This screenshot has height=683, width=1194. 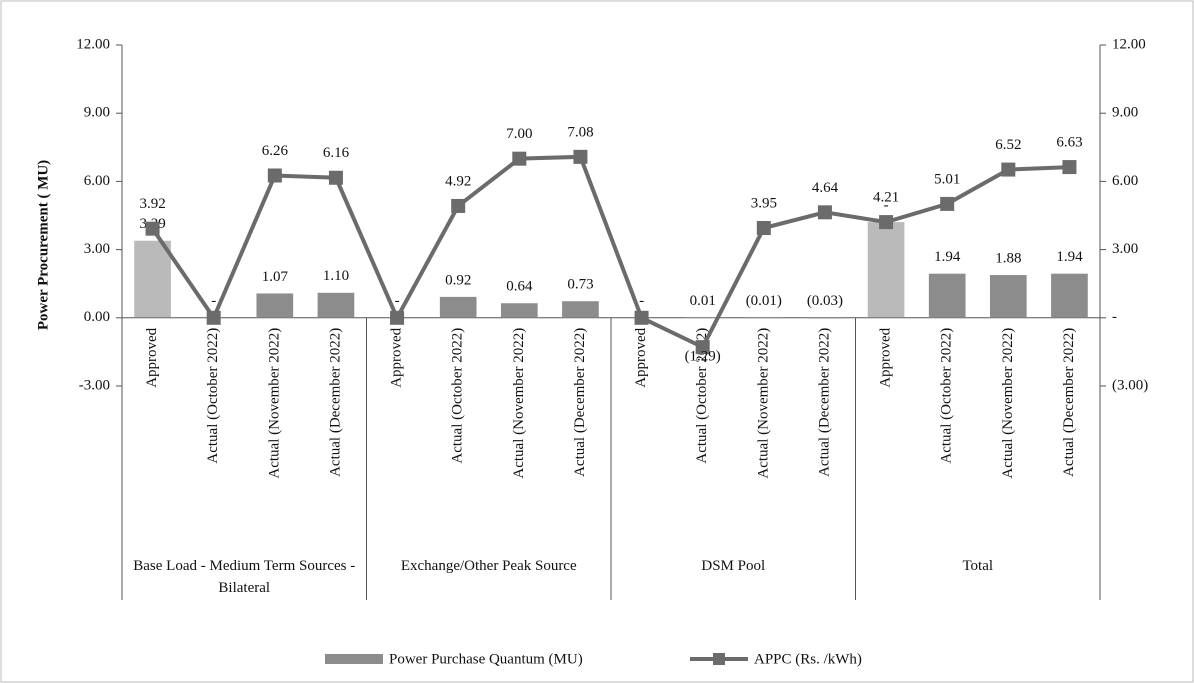 What do you see at coordinates (703, 301) in the screenshot?
I see `bar-label: 0.01` at bounding box center [703, 301].